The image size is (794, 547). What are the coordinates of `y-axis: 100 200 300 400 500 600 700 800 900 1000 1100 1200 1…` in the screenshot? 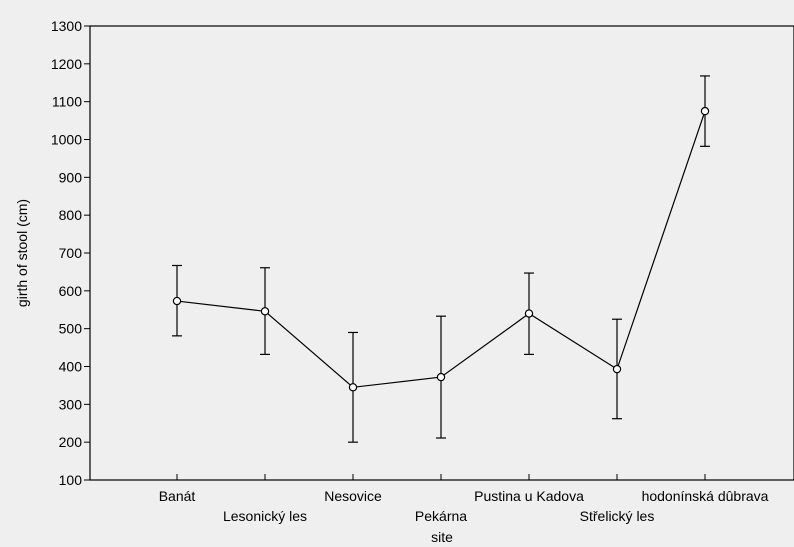 It's located at (70, 253).